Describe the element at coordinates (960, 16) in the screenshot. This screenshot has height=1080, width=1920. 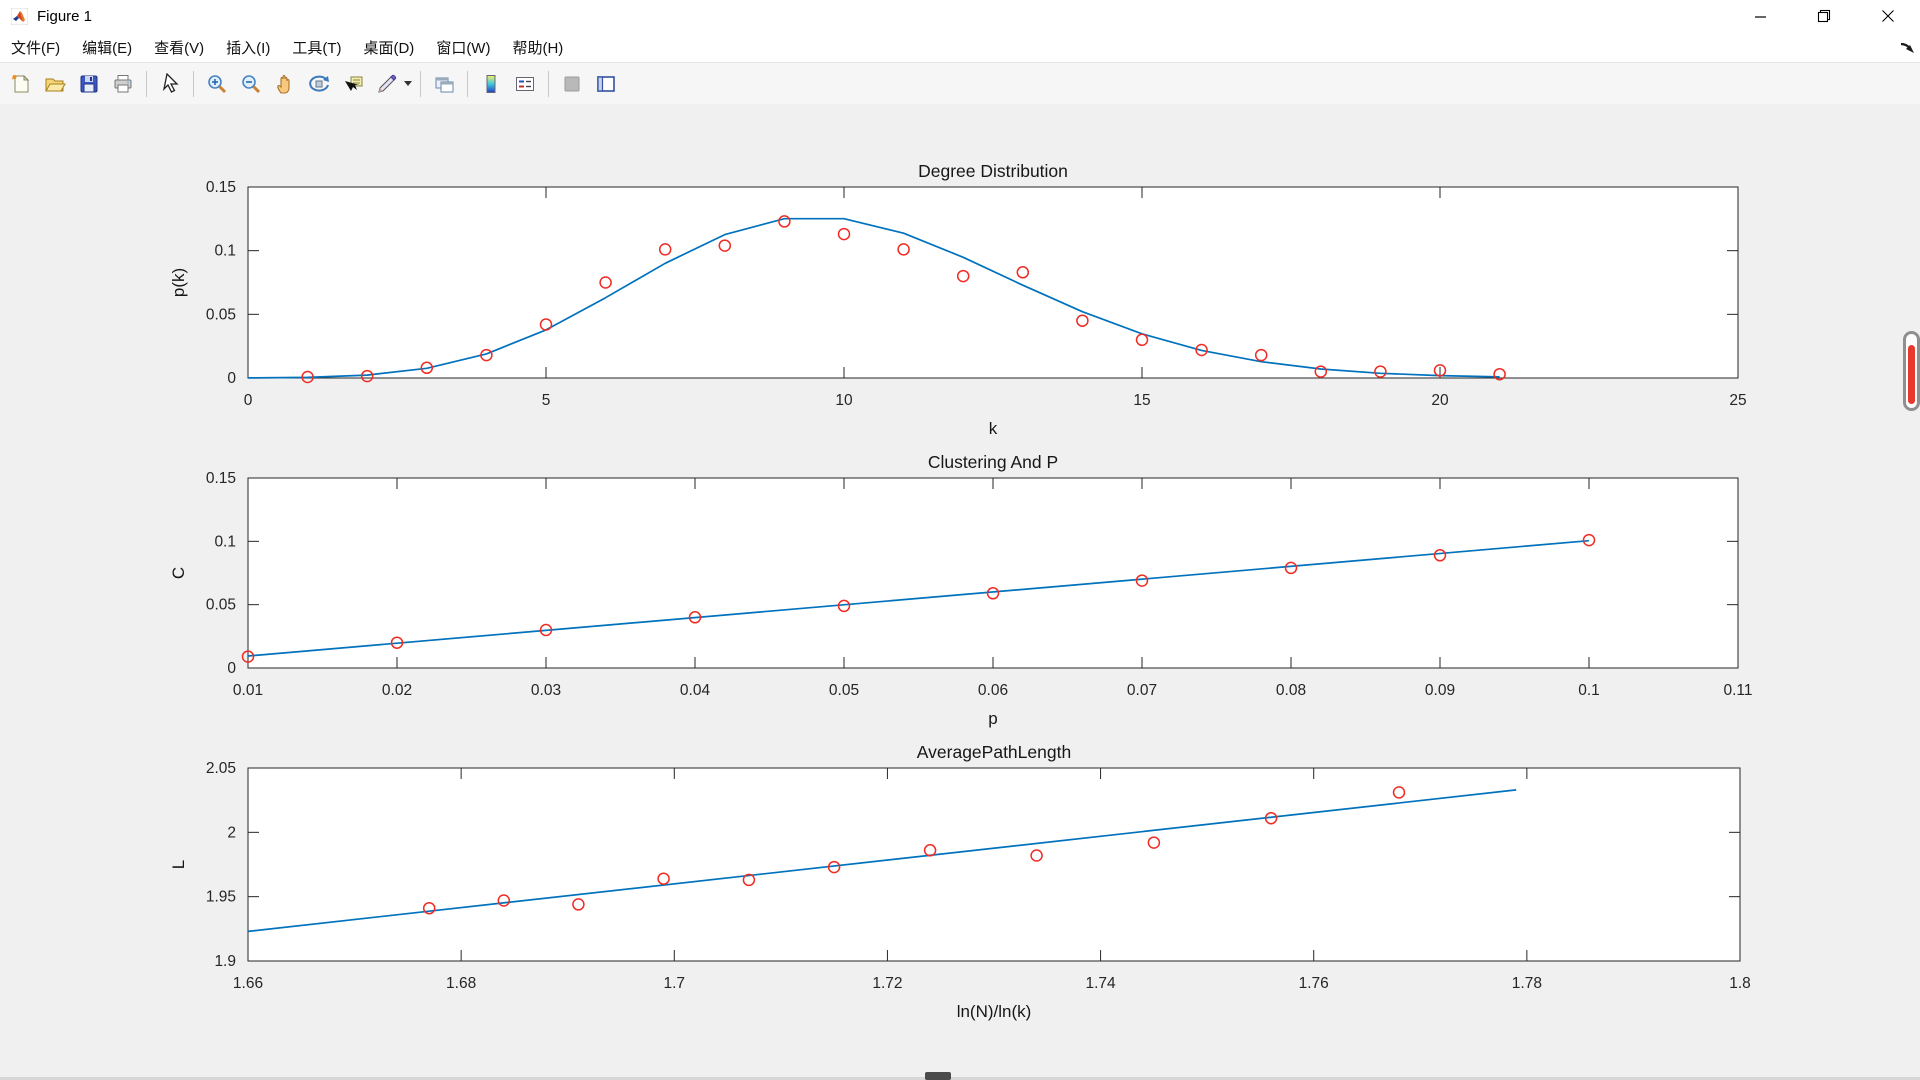
I see `titlebar: Figure 1` at that location.